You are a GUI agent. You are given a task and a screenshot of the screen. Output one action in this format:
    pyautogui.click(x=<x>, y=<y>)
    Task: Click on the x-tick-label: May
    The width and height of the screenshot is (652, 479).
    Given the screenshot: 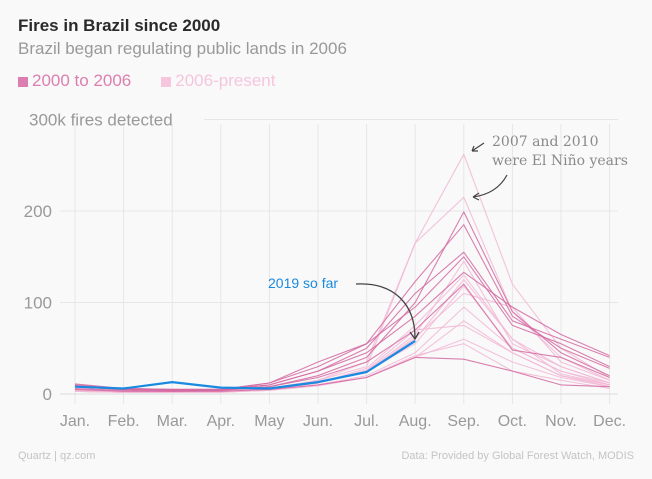 What is the action you would take?
    pyautogui.click(x=269, y=421)
    